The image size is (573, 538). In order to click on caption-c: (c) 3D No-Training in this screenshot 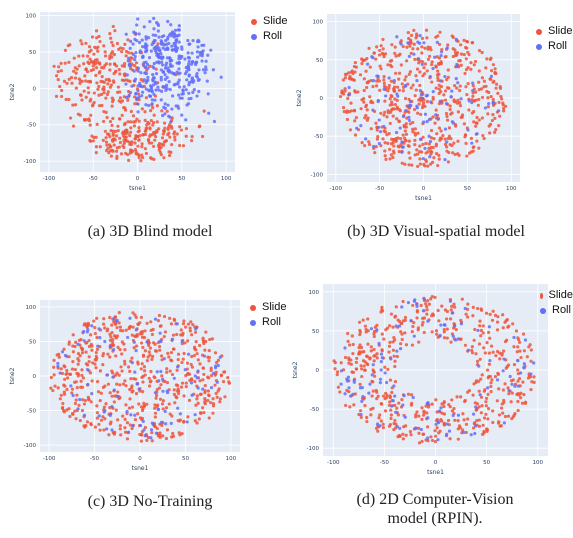, I will do `click(150, 501)`.